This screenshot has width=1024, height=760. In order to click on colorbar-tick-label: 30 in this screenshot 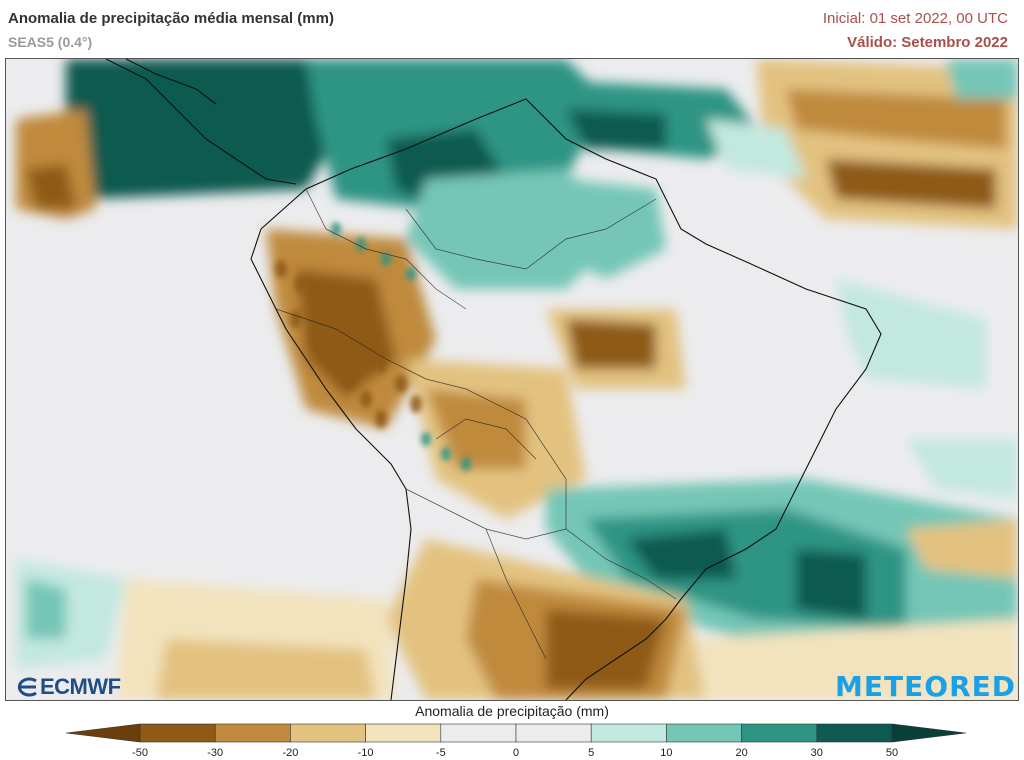, I will do `click(816, 753)`.